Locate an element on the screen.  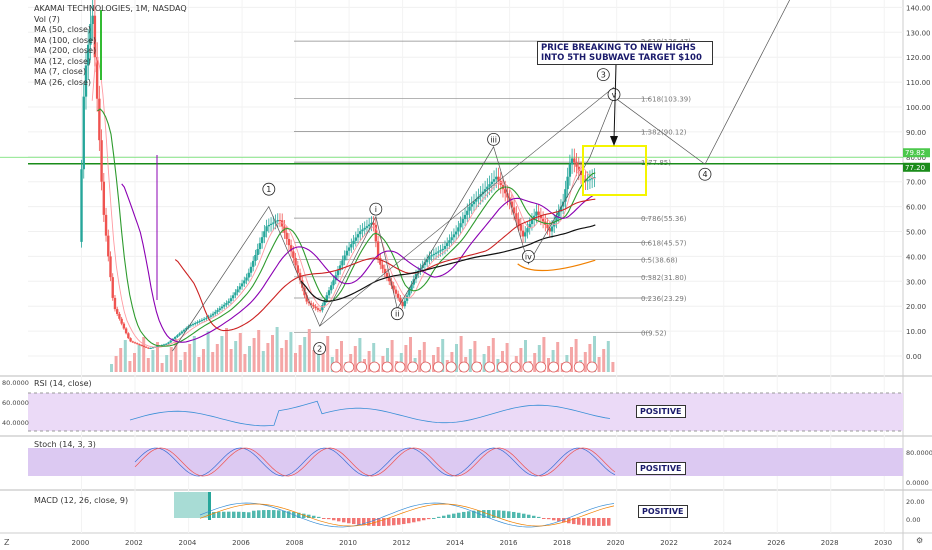
ma50-line is located at coordinates (385, 265).